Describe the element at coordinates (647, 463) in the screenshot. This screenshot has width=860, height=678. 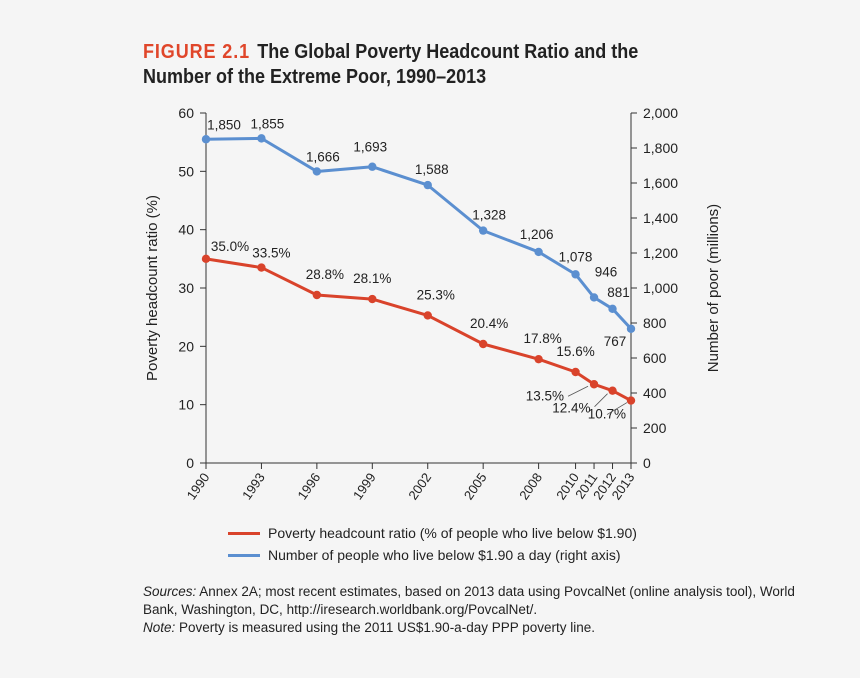
I see `right-axis-tick-label: 0` at that location.